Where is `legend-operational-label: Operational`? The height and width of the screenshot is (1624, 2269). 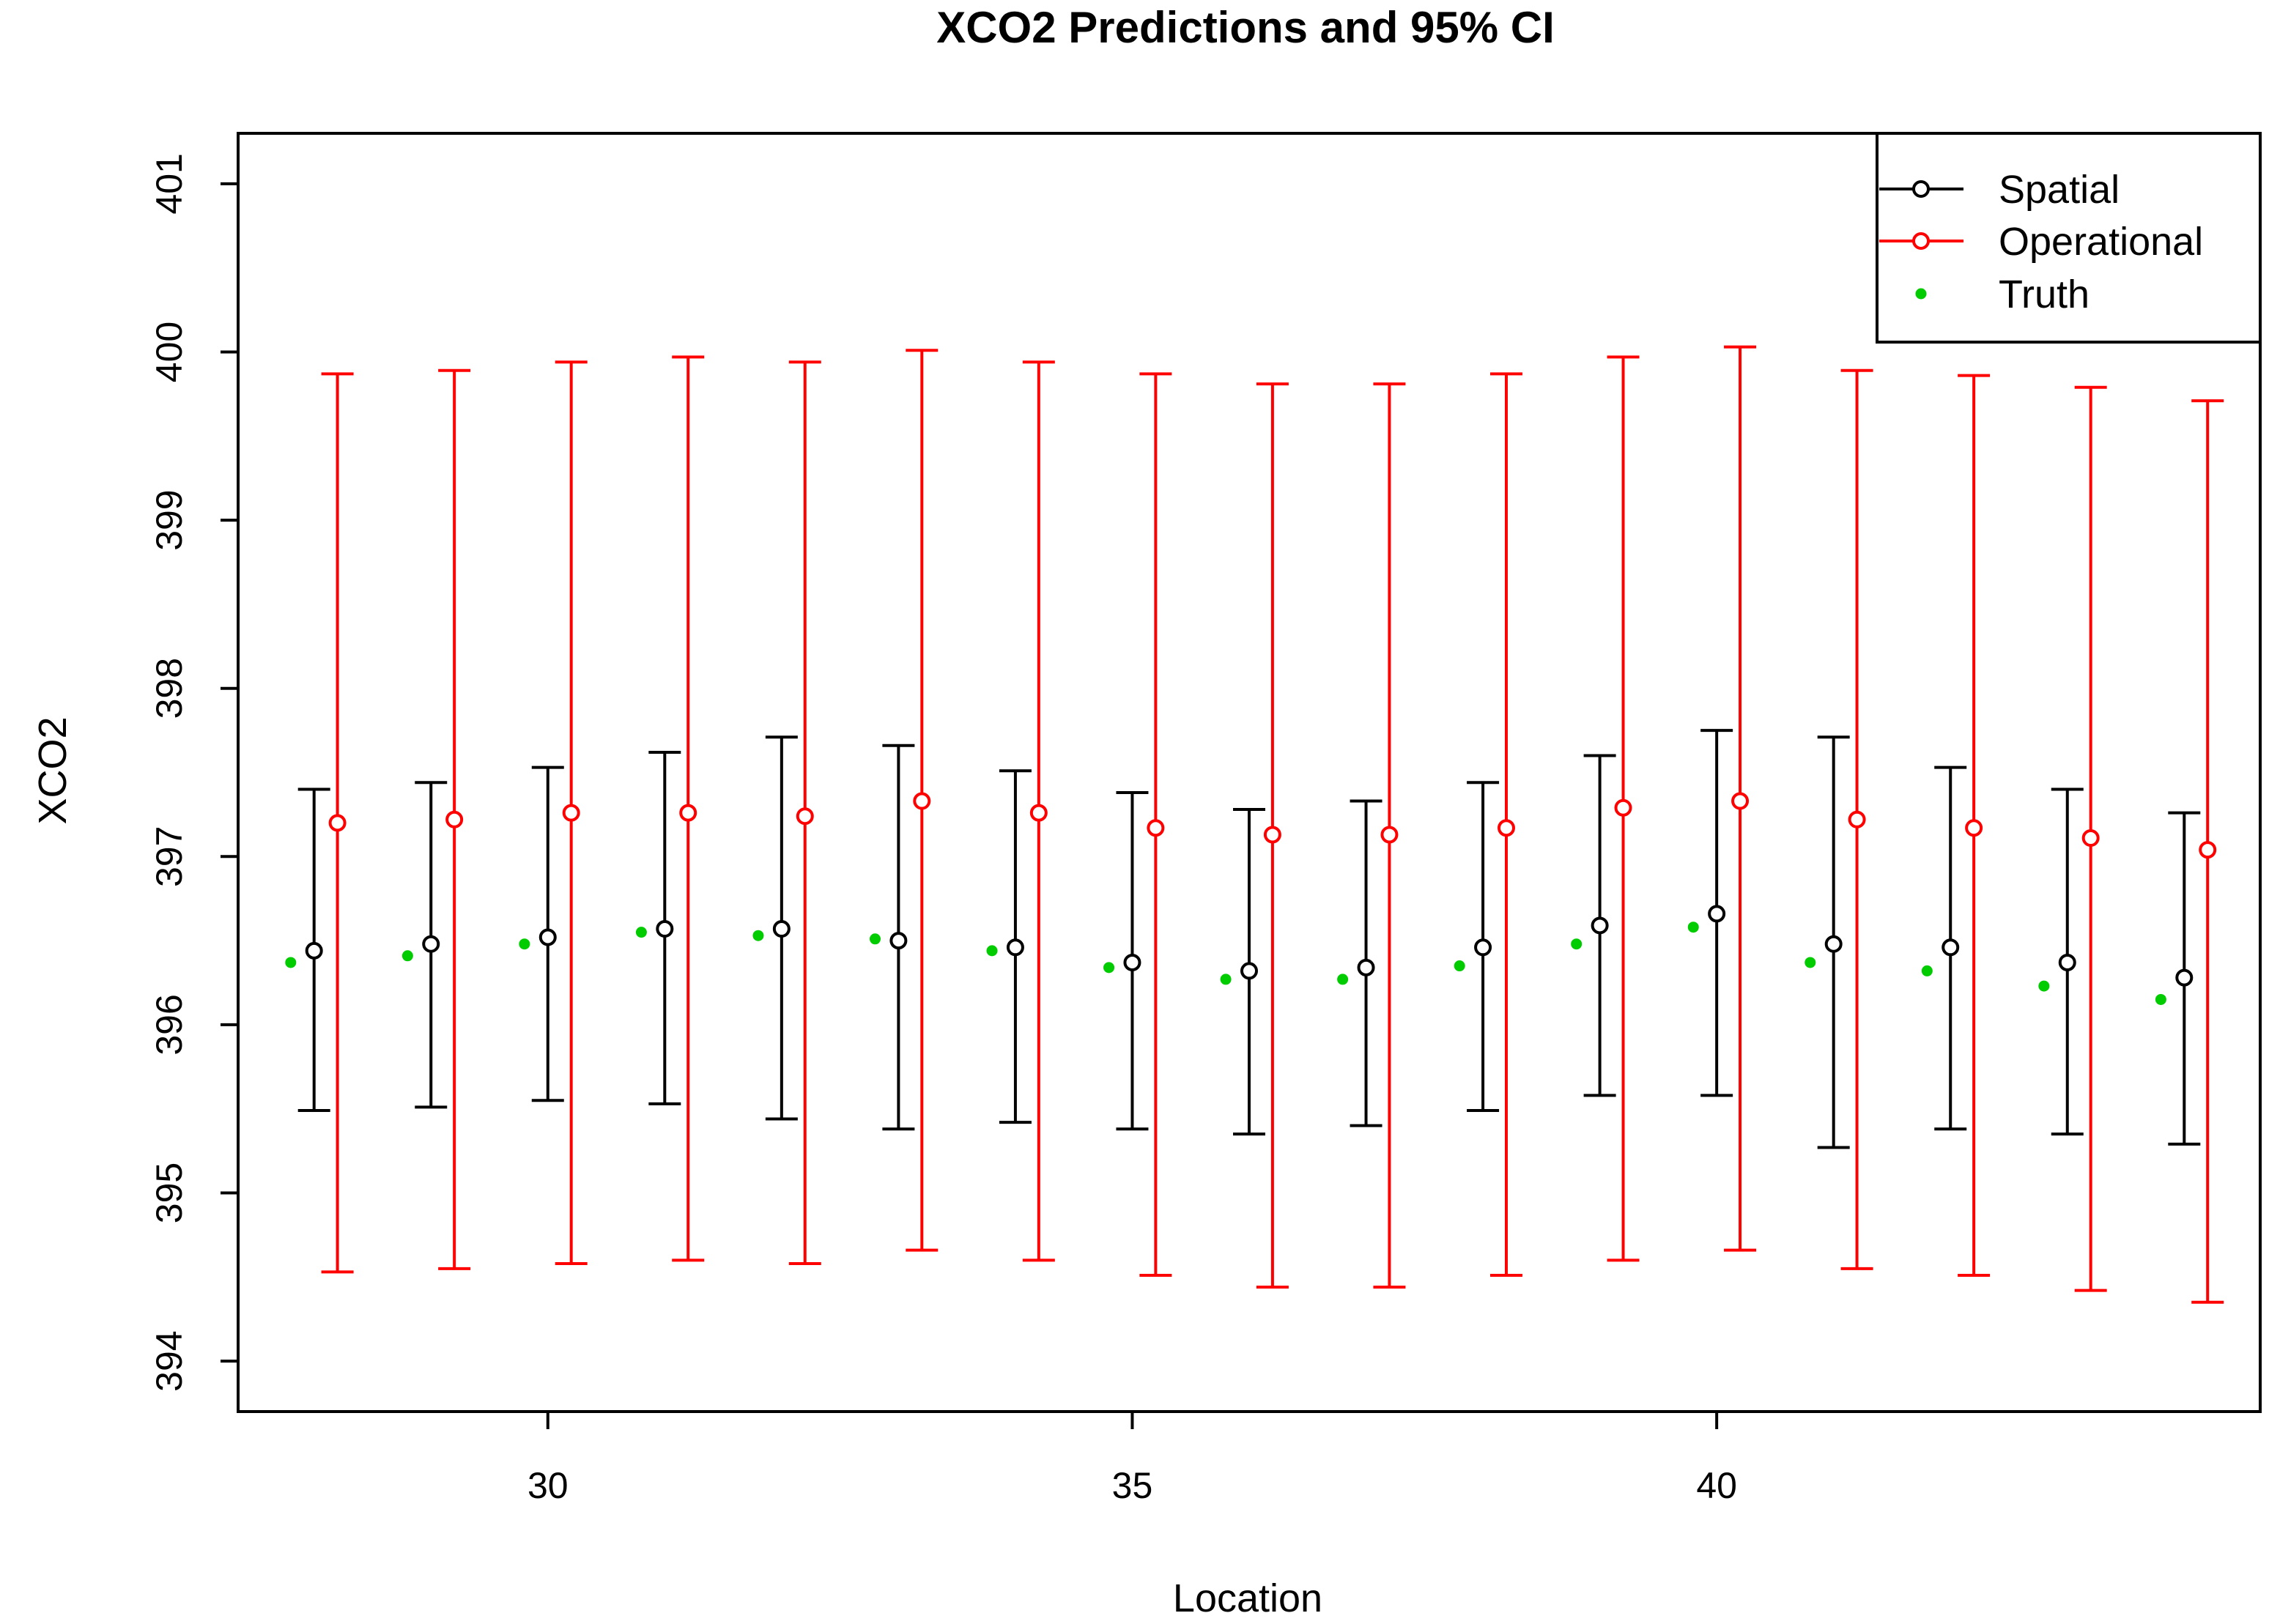
legend-operational-label: Operational is located at coordinates (2101, 242).